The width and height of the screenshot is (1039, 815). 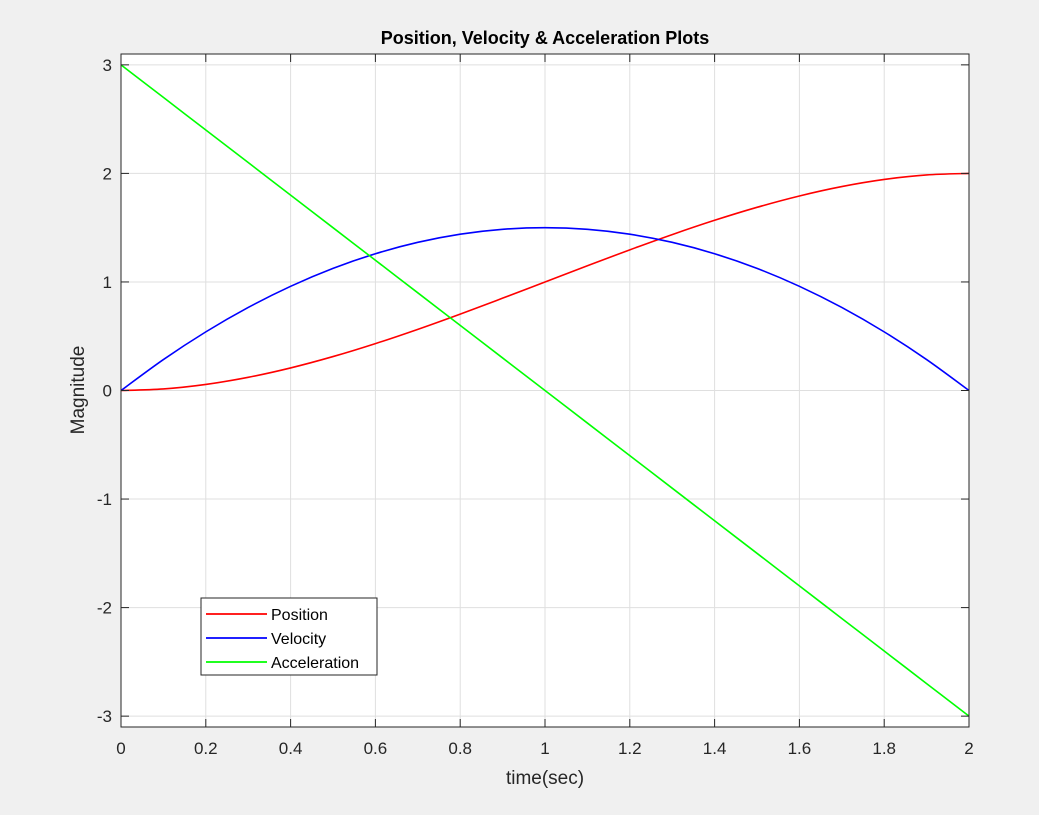 What do you see at coordinates (460, 748) in the screenshot?
I see `x-tick-label: 0.8` at bounding box center [460, 748].